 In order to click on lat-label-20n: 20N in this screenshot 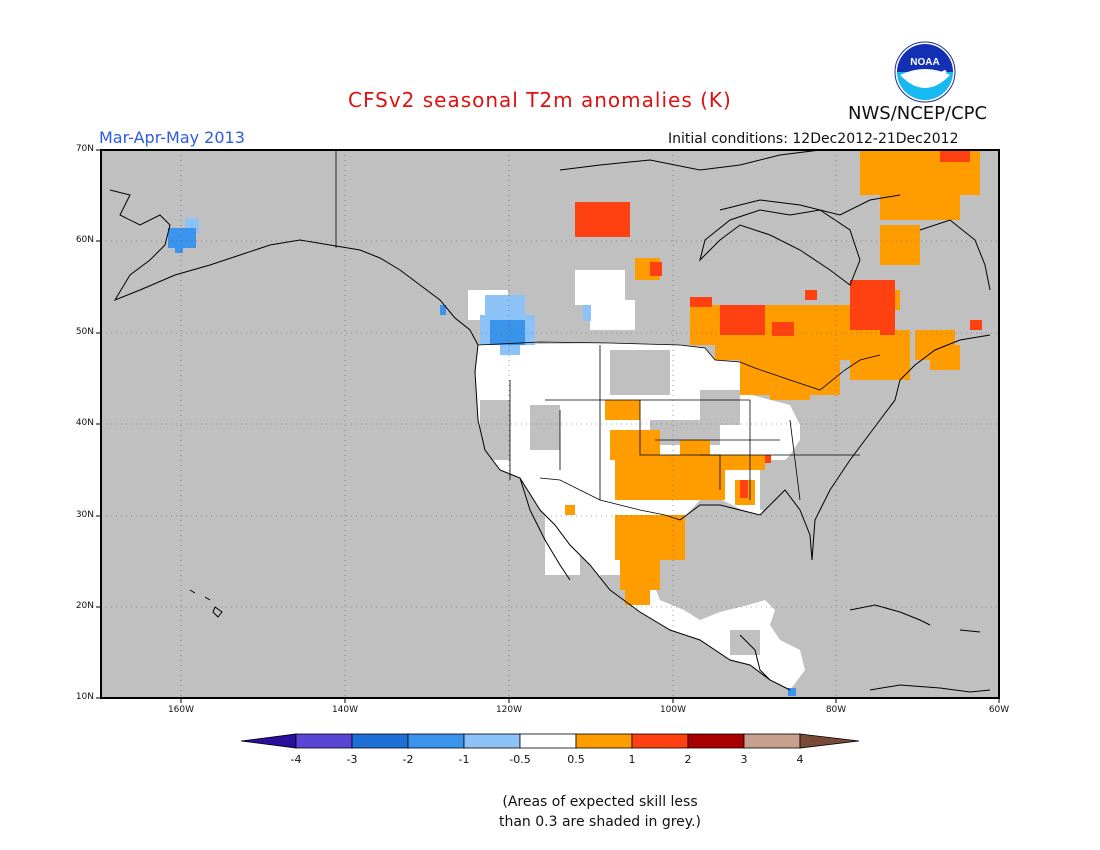, I will do `click(84, 606)`.